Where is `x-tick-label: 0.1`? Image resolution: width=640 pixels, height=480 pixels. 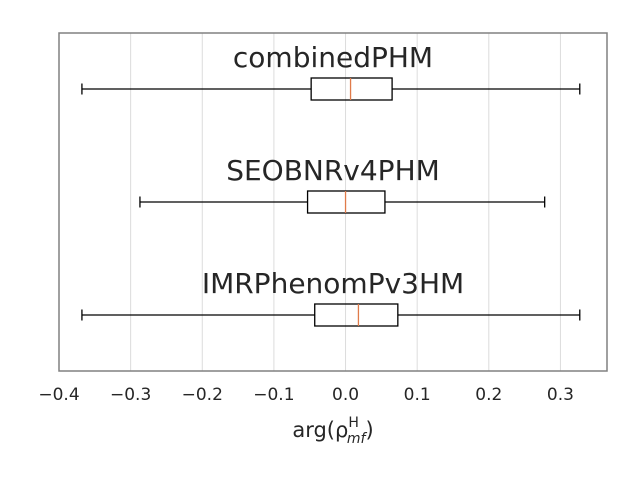 x-tick-label: 0.1 is located at coordinates (417, 395).